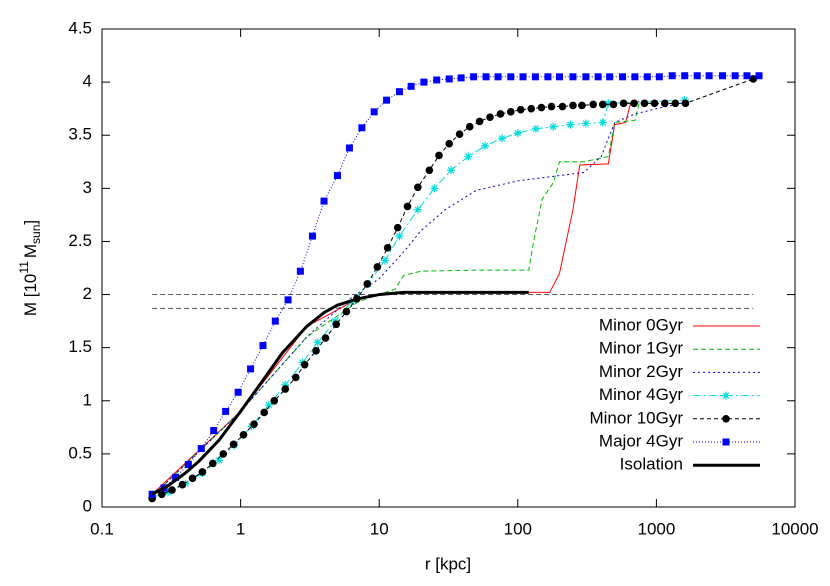 The height and width of the screenshot is (586, 830). What do you see at coordinates (30, 295) in the screenshot?
I see `y-label-part: M [10` at bounding box center [30, 295].